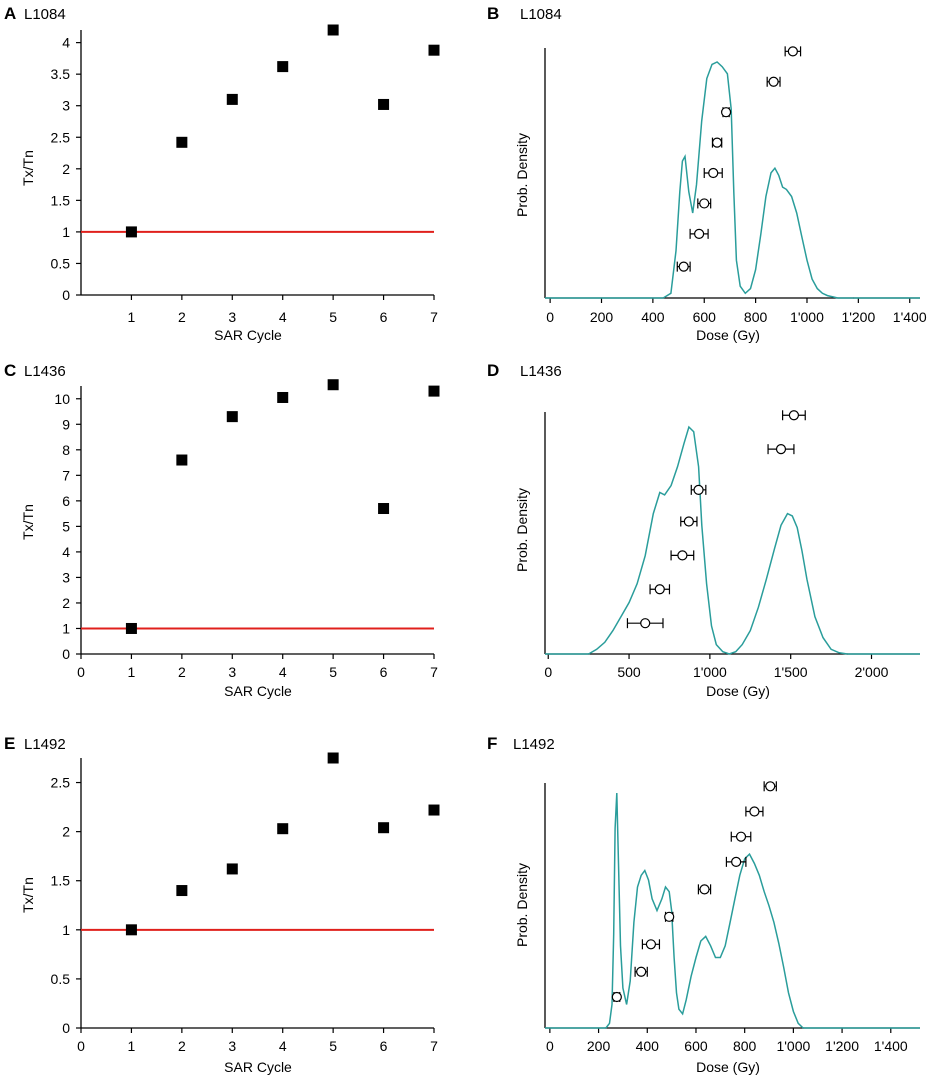 The image size is (934, 1075). I want to click on panel-letter: C, so click(10, 370).